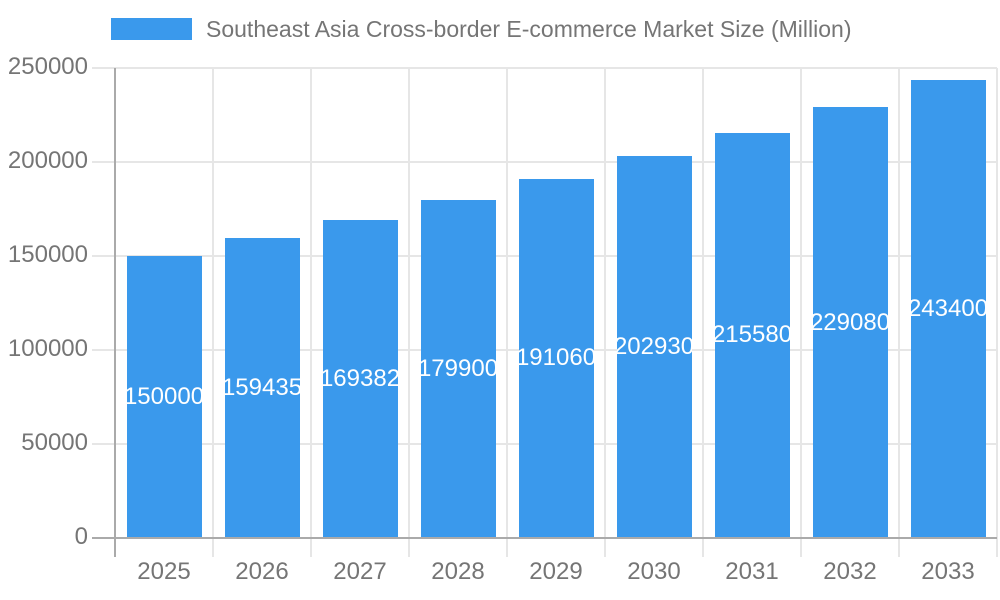 This screenshot has height=600, width=1000. What do you see at coordinates (948, 571) in the screenshot?
I see `x-axis-label: 2033` at bounding box center [948, 571].